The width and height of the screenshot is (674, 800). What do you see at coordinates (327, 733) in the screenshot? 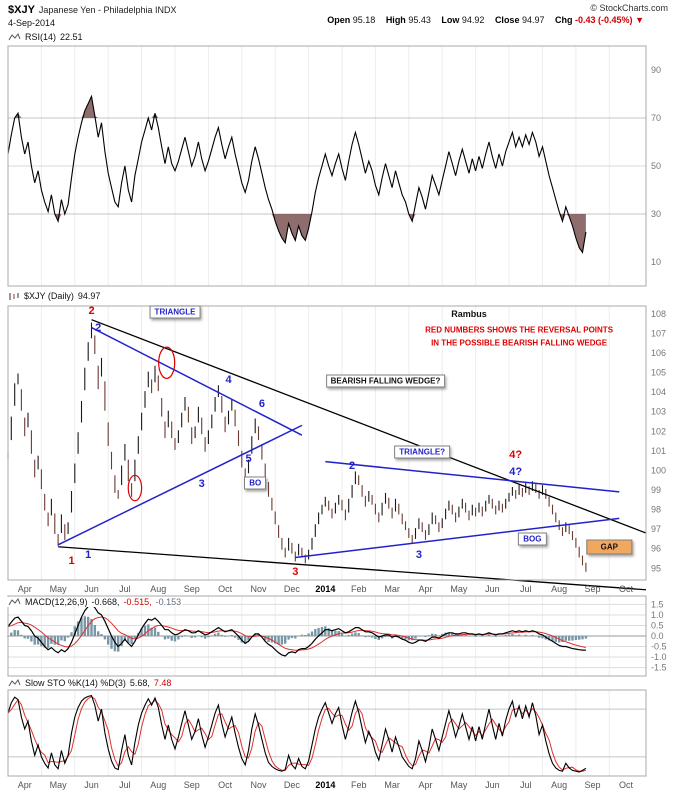
I see `sto-panel-border` at bounding box center [327, 733].